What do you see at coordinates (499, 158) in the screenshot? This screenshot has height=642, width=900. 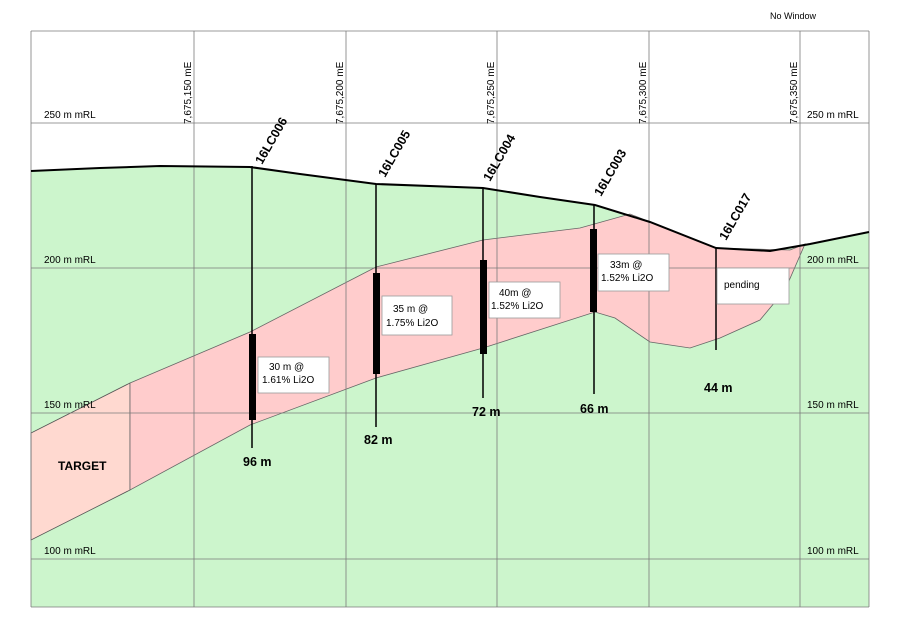 I see `hole-id-label: 16LC004` at bounding box center [499, 158].